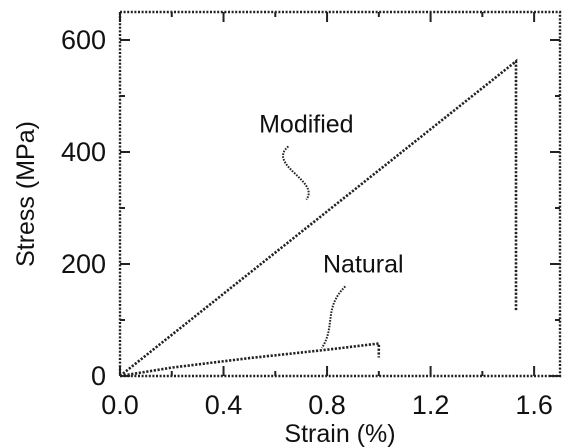 This screenshot has height=448, width=568. I want to click on leader-line-modified, so click(296, 172).